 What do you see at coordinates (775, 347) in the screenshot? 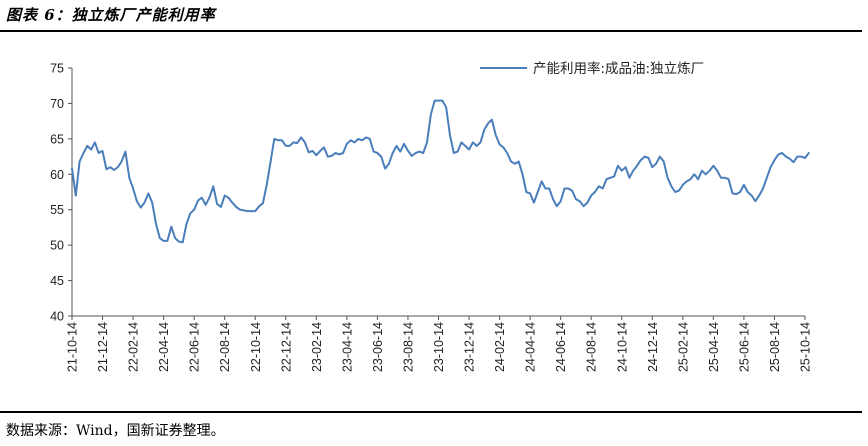
I see `x-tick-label: 25-08-14` at bounding box center [775, 347].